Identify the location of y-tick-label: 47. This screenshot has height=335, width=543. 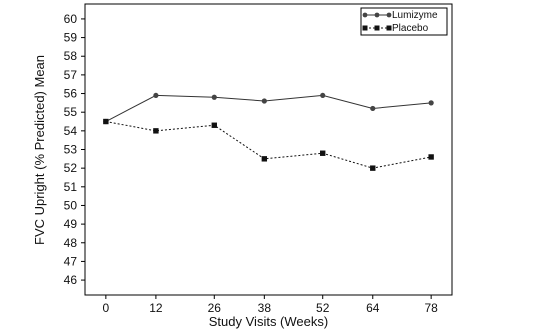
(71, 261).